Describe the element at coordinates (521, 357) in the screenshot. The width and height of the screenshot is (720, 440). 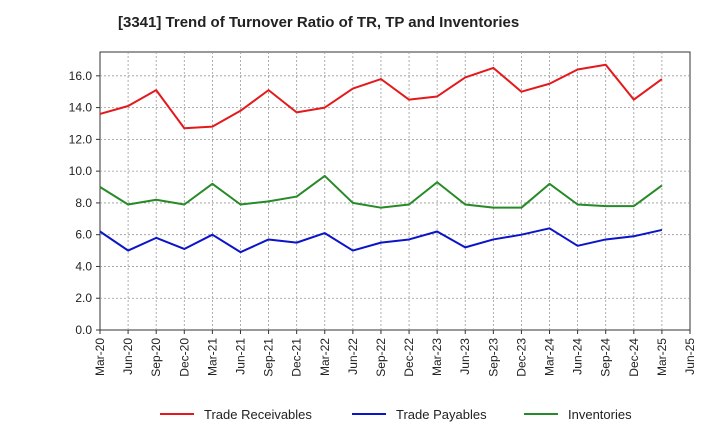
I see `x-tick-label: Dec-23` at that location.